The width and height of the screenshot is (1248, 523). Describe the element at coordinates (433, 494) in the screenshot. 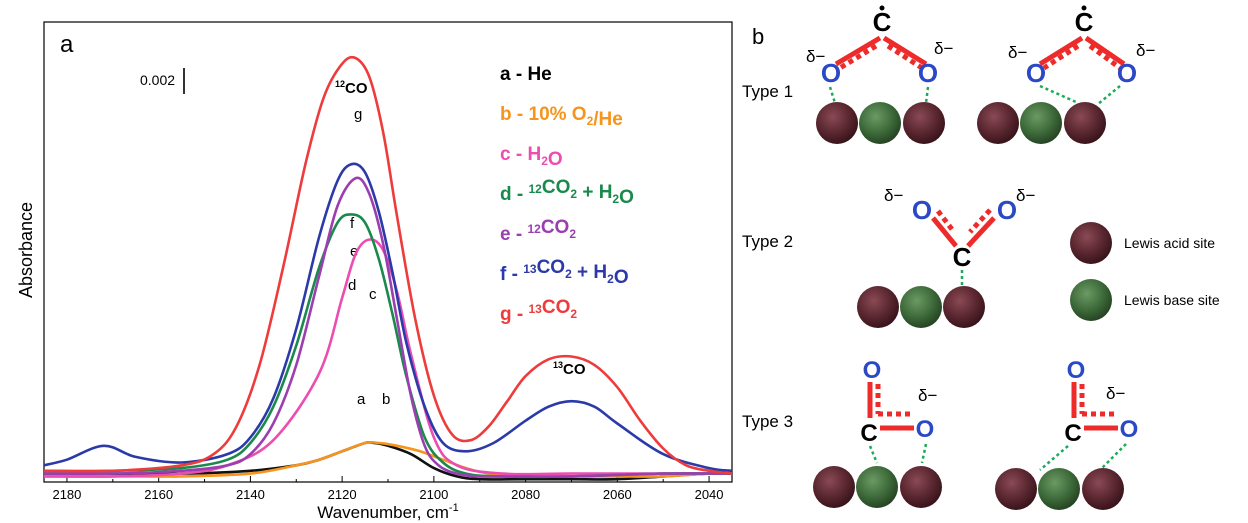

I see `x-tick-label: 2100` at that location.